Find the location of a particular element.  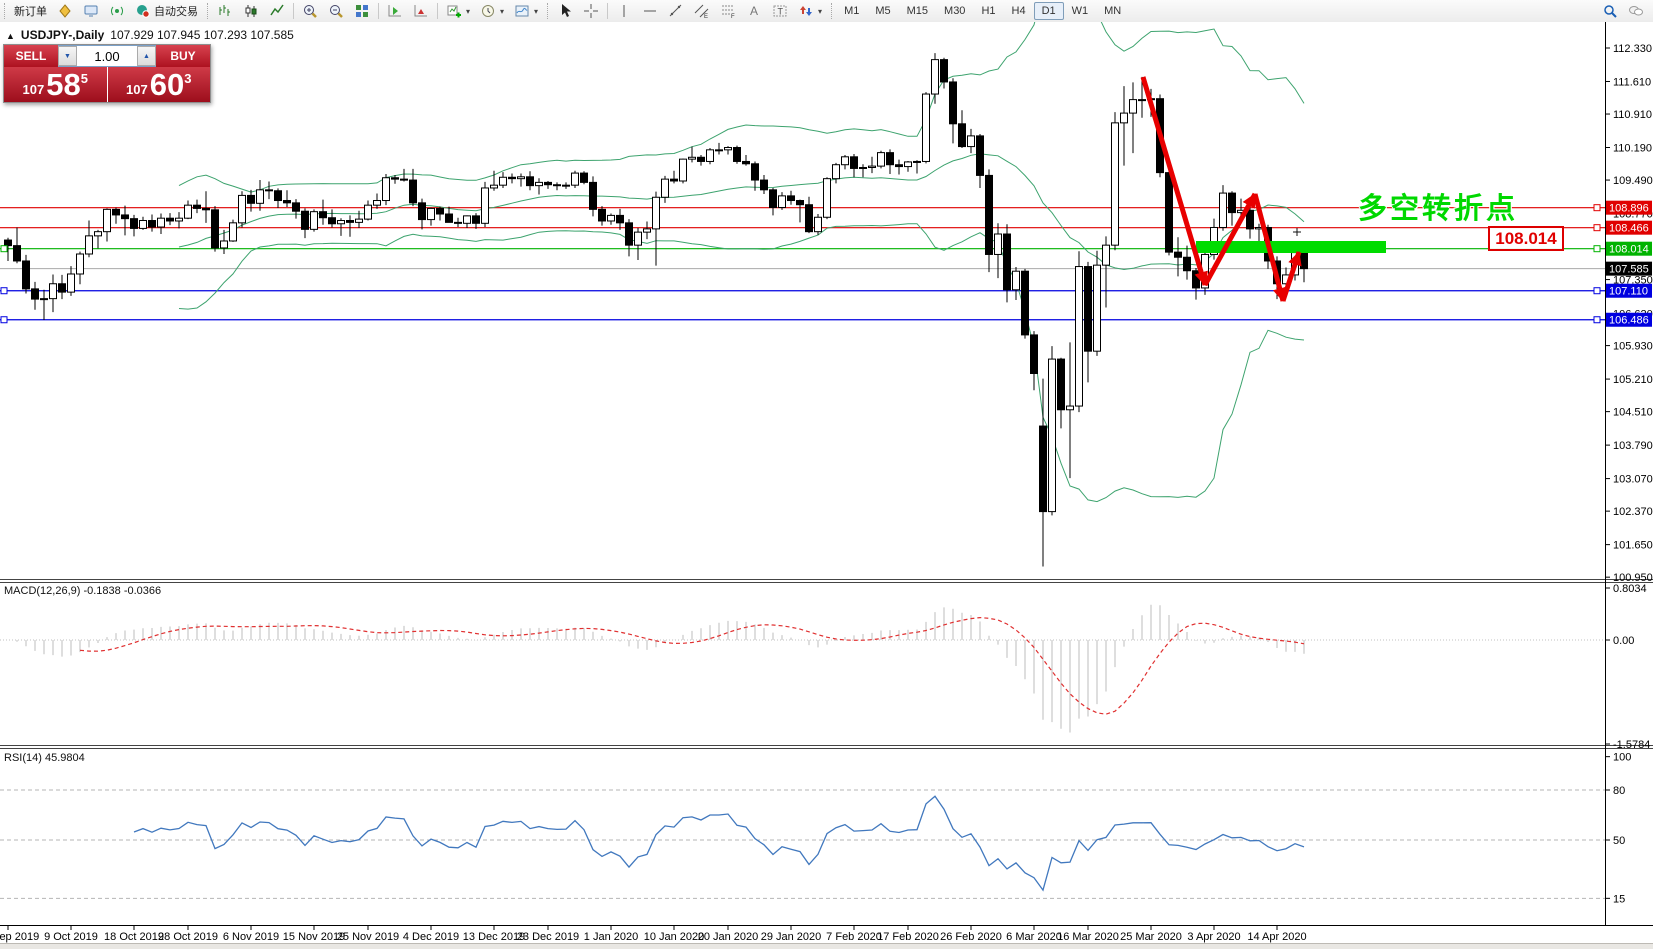

auto-trading-icon is located at coordinates (143, 11).